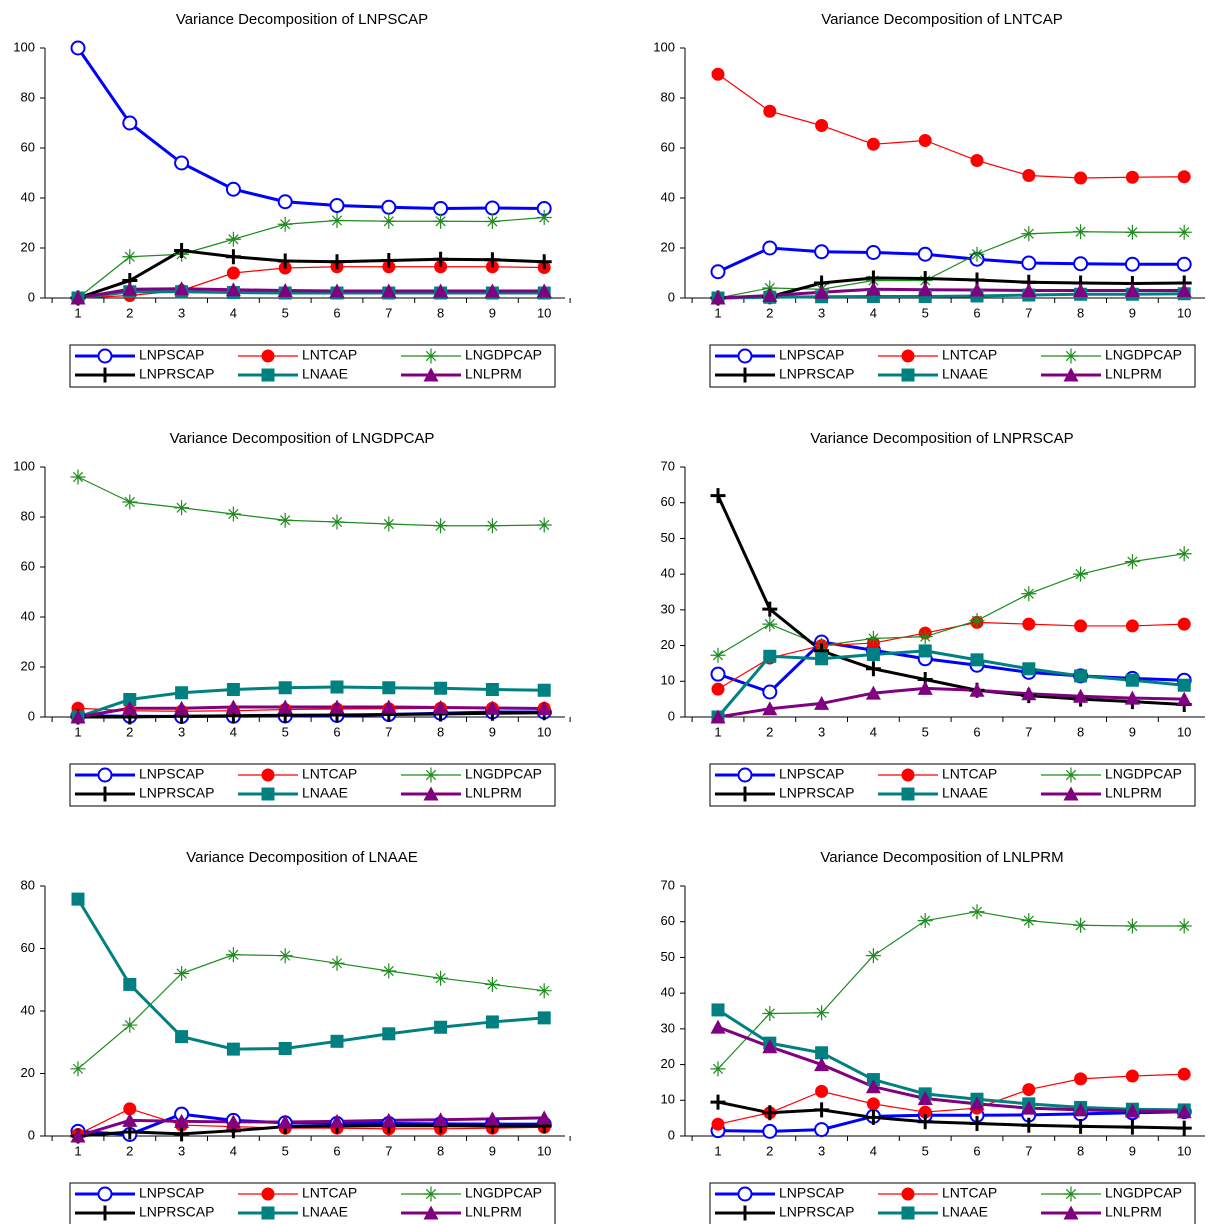 This screenshot has width=1208, height=1224. What do you see at coordinates (1184, 1150) in the screenshot?
I see `x-tick-label: 10` at bounding box center [1184, 1150].